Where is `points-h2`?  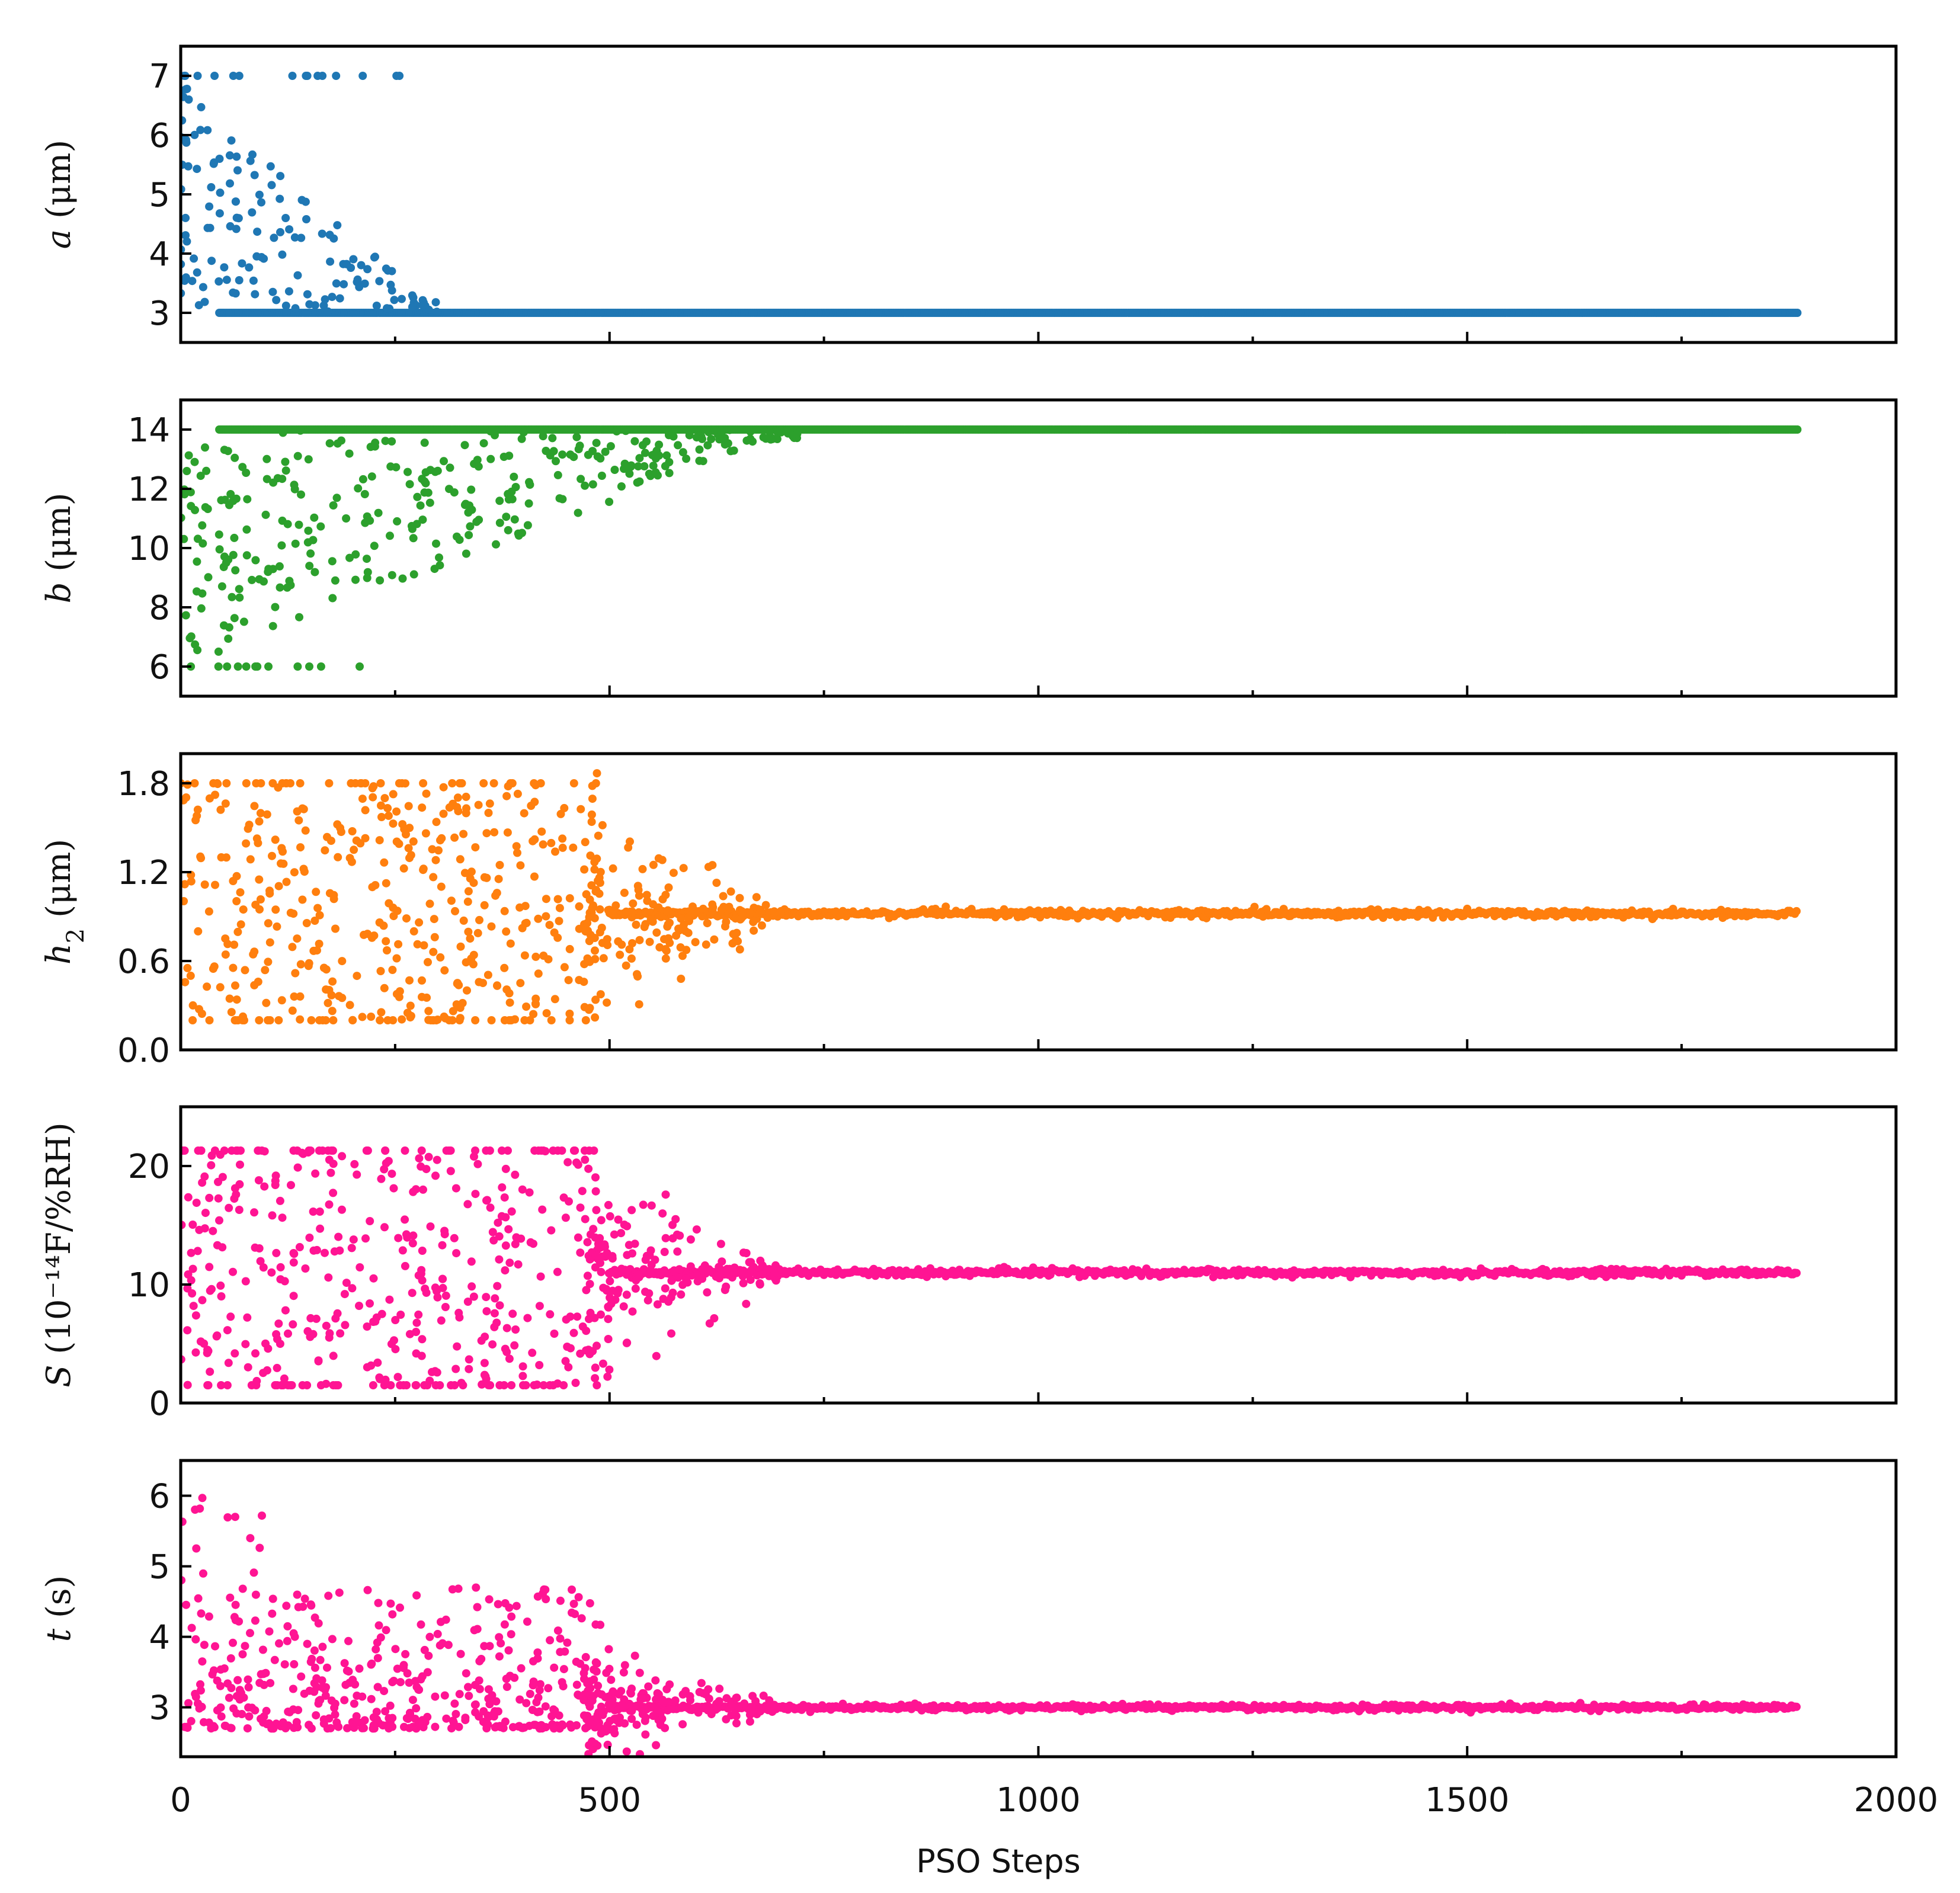 points-h2 is located at coordinates (991, 896).